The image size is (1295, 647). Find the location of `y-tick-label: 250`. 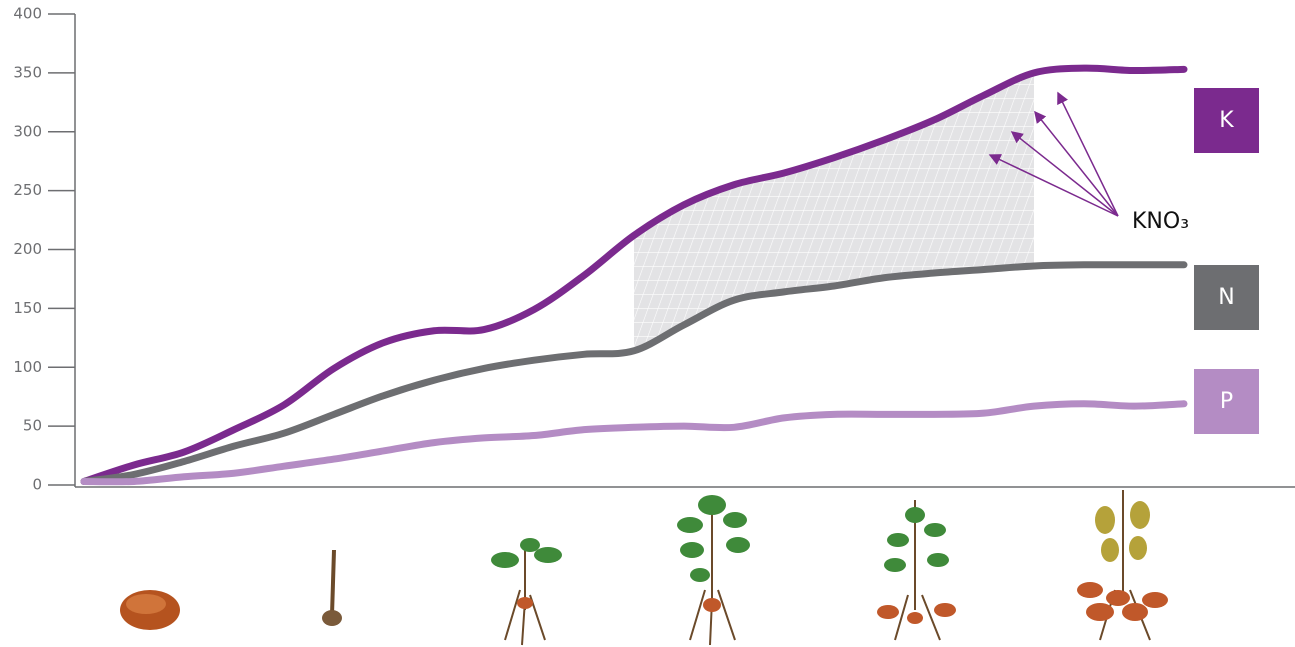

y-tick-label: 250 is located at coordinates (27, 190).